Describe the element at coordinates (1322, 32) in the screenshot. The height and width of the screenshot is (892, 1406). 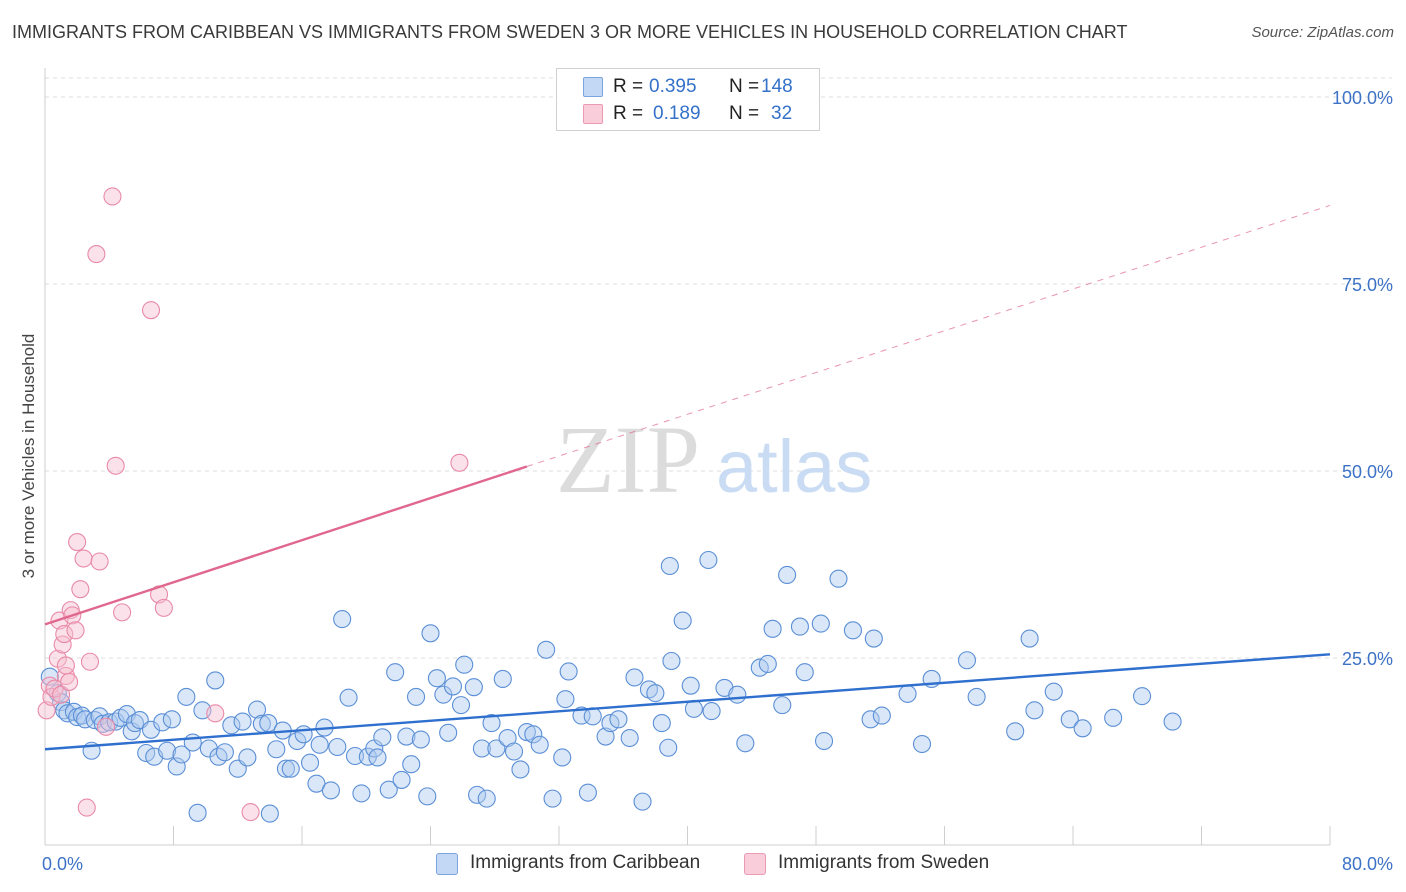
I see `source-label: Source: ZipAtlas.com` at that location.